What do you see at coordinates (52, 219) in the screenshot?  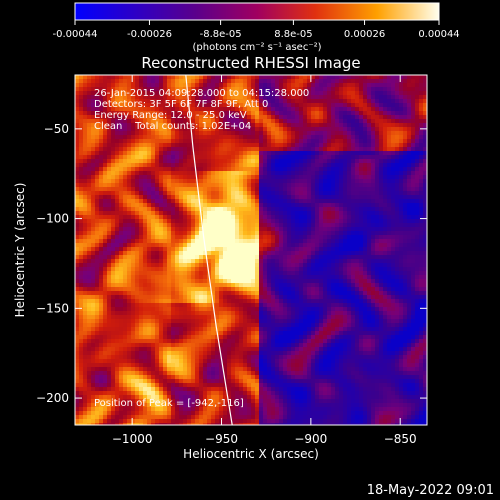 I see `y-tick-label: −100` at bounding box center [52, 219].